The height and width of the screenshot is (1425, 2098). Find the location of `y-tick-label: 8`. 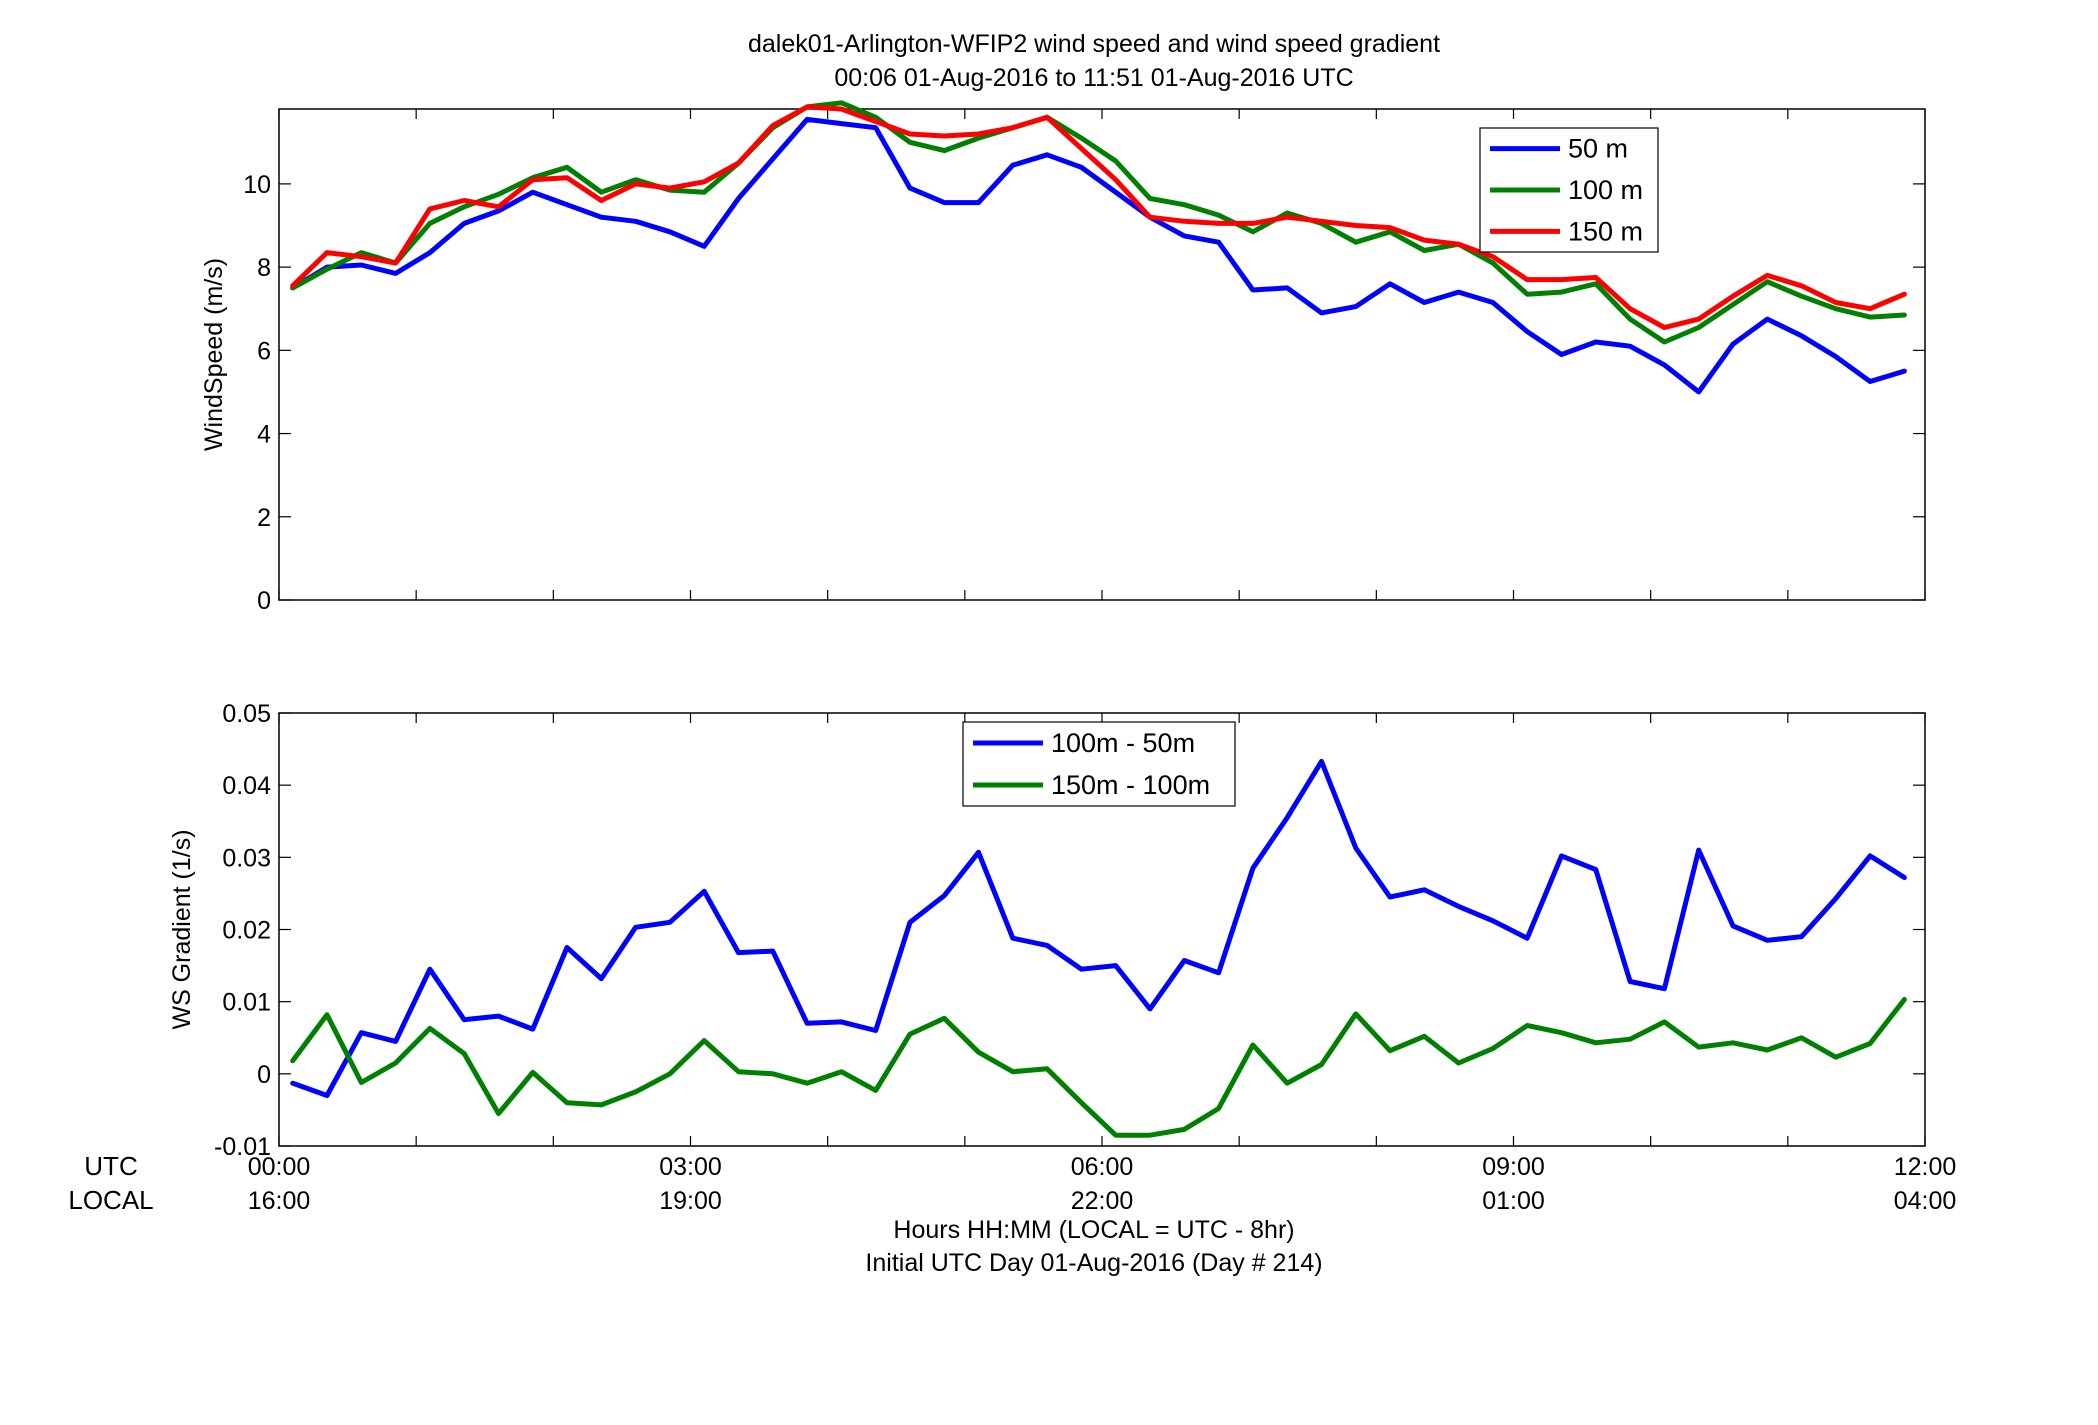

y-tick-label: 8 is located at coordinates (264, 268).